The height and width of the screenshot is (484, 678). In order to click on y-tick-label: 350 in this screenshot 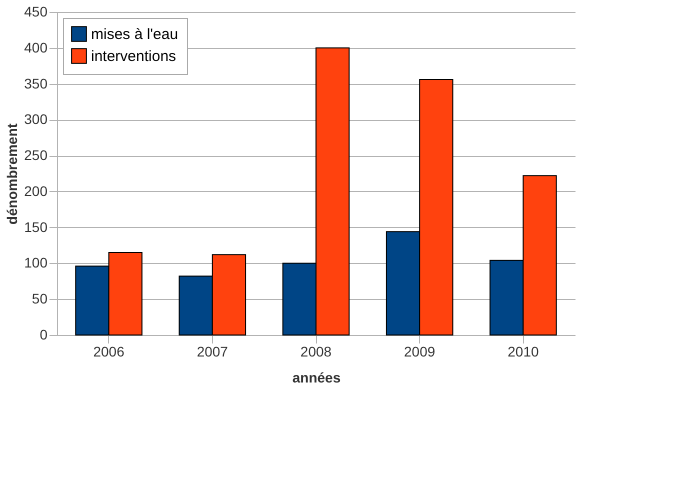, I will do `click(36, 83)`.